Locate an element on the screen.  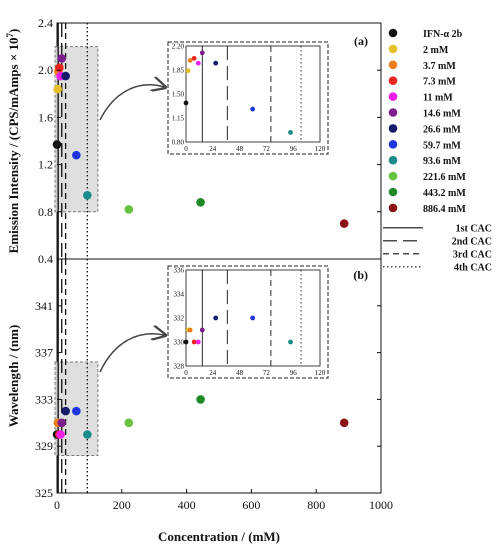
panel-b-inset: 0 24 48 72 96 120 336 334 332 330 328 is located at coordinates (248, 322).